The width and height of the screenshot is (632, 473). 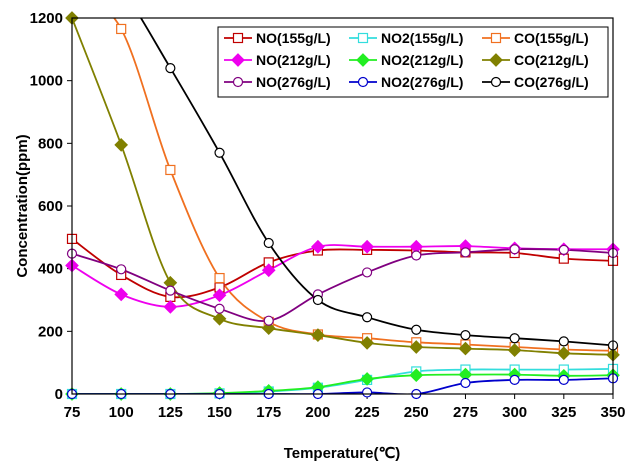 I want to click on x-tick-label: 150, so click(x=219, y=412).